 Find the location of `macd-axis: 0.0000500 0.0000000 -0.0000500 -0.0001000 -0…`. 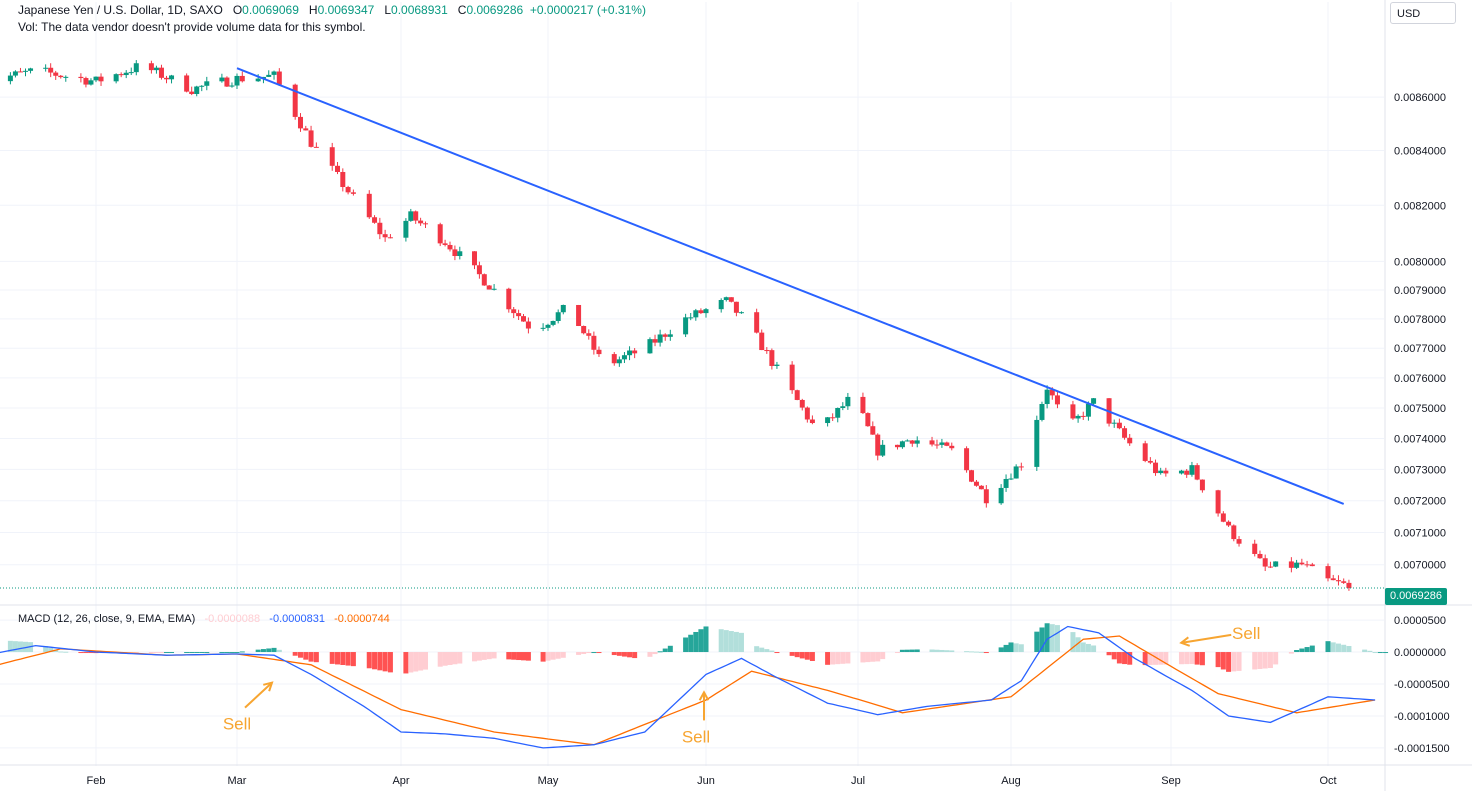

macd-axis: 0.0000500 0.0000000 -0.0000500 -0.0001000 -0… is located at coordinates (1422, 685).